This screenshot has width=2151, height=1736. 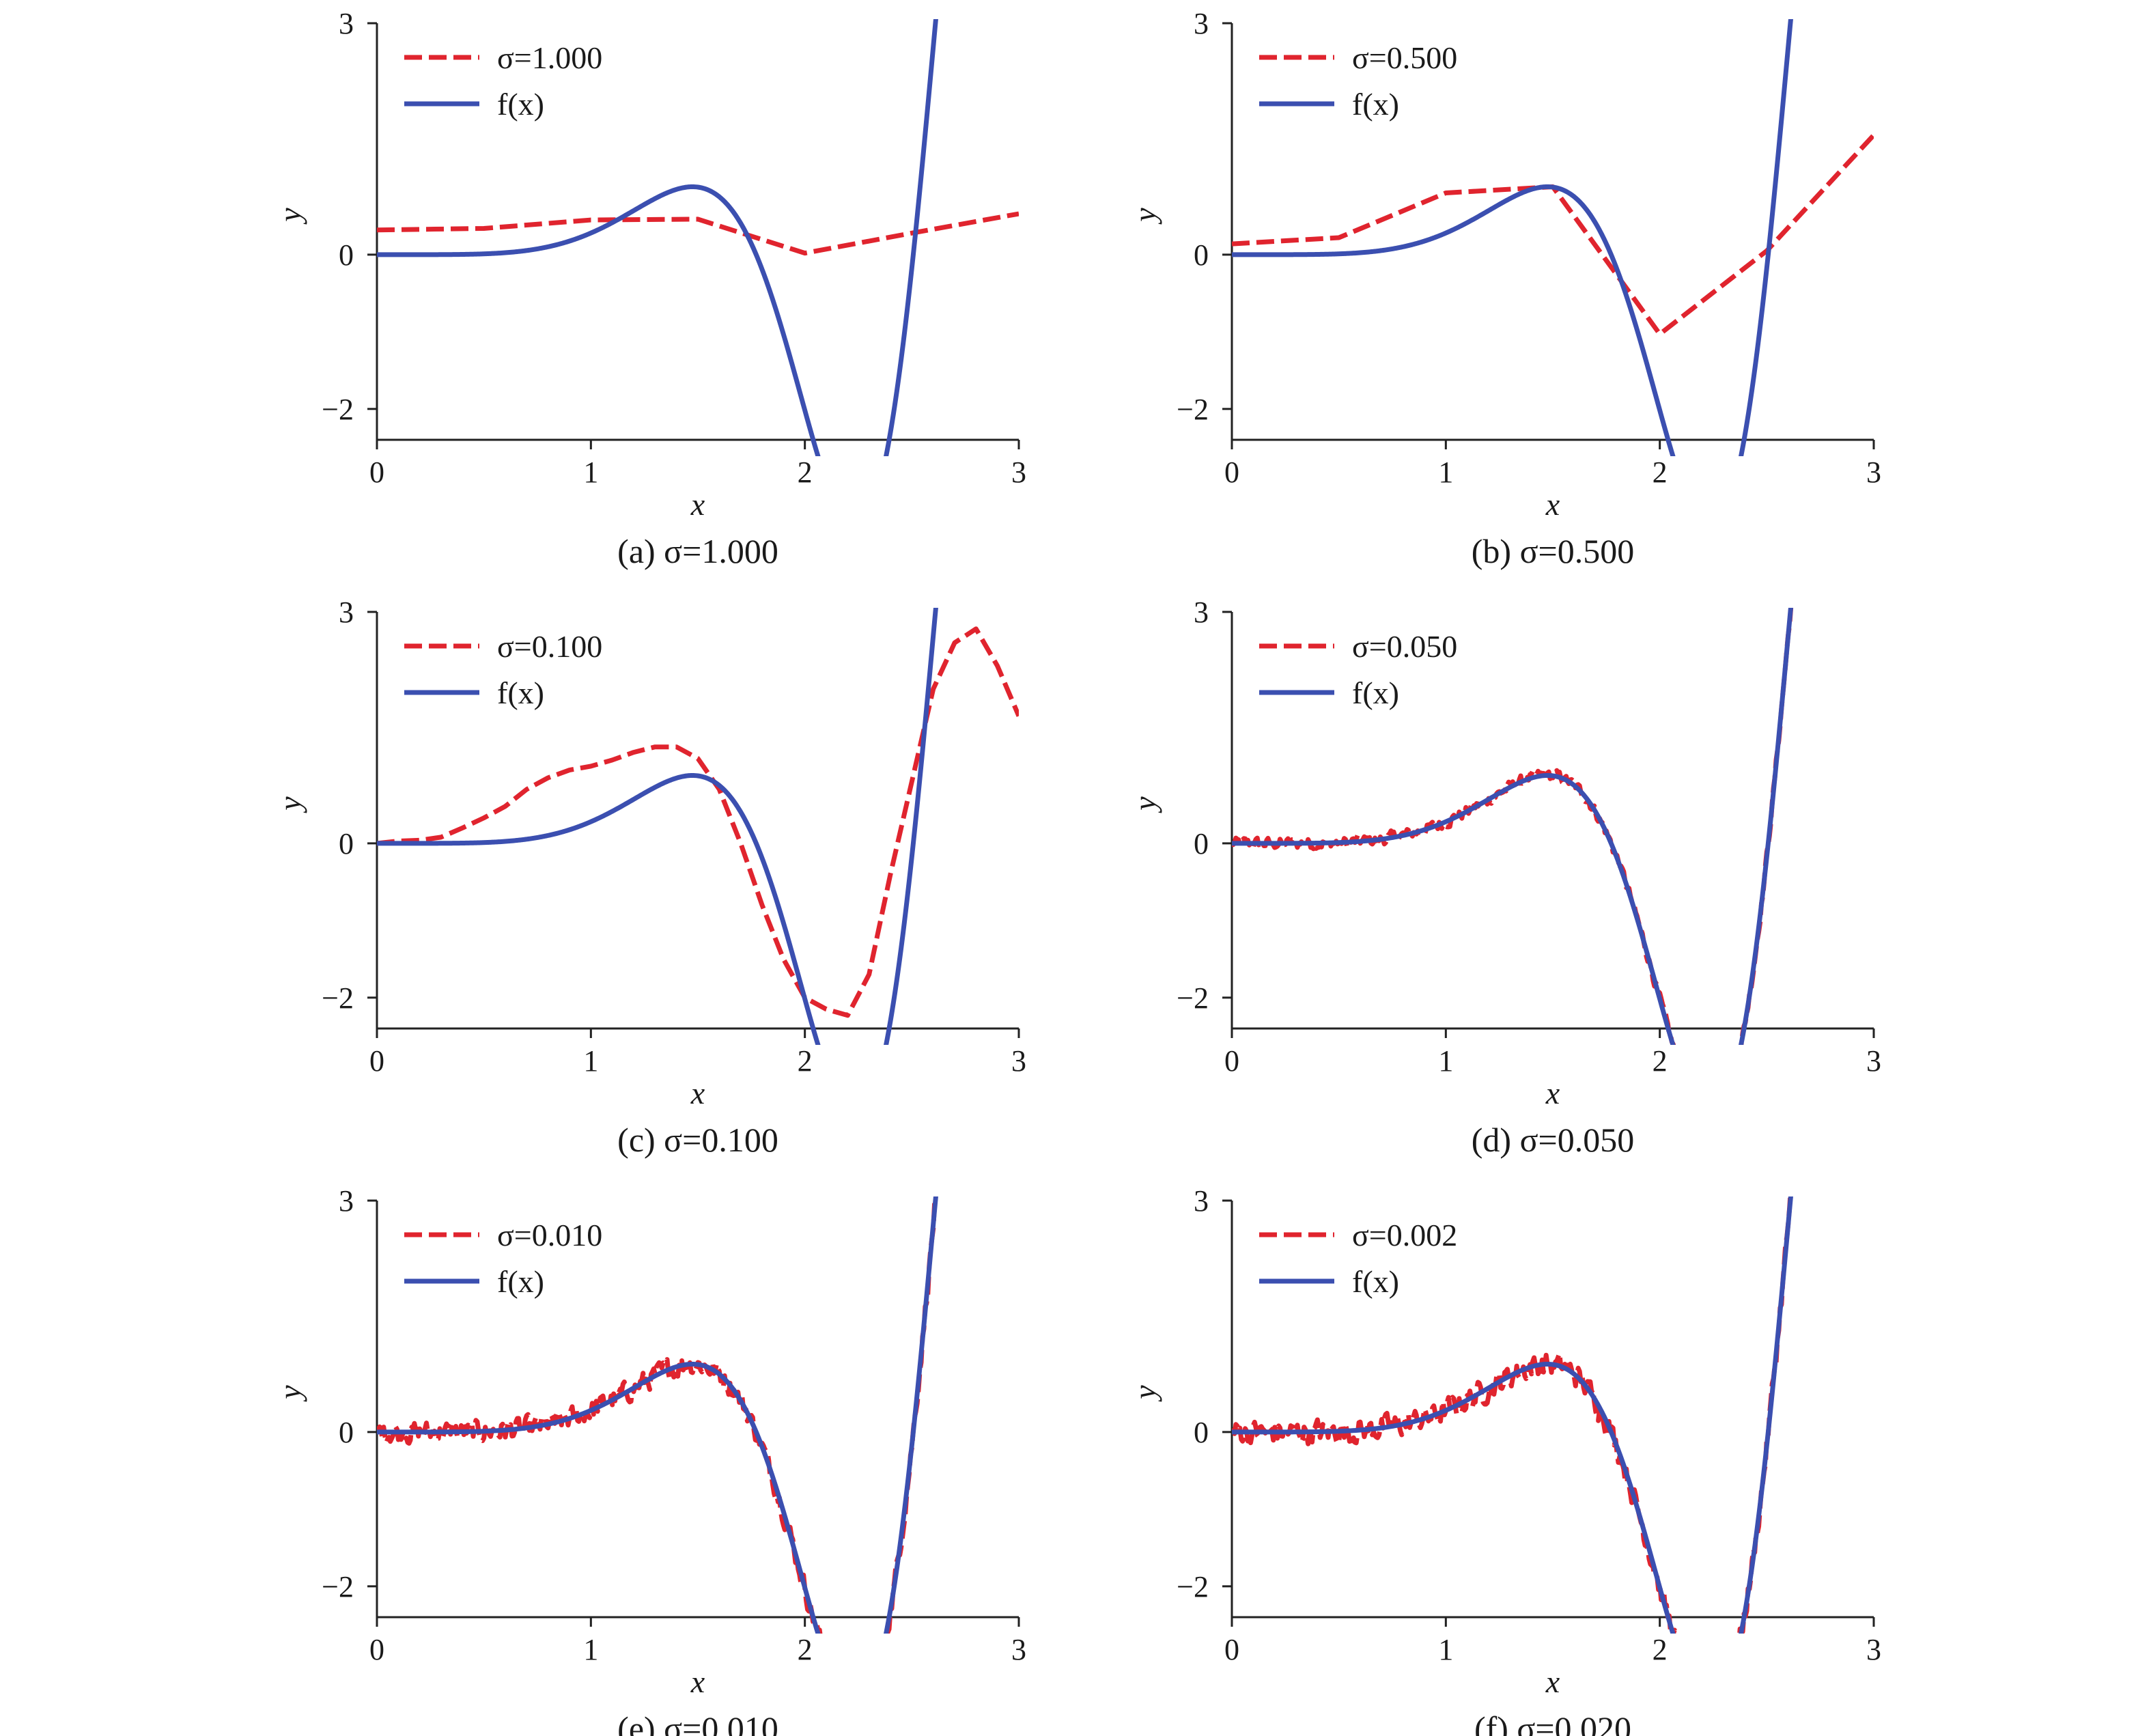 What do you see at coordinates (1553, 551) in the screenshot?
I see `panel-caption: (b) σ=0.500` at bounding box center [1553, 551].